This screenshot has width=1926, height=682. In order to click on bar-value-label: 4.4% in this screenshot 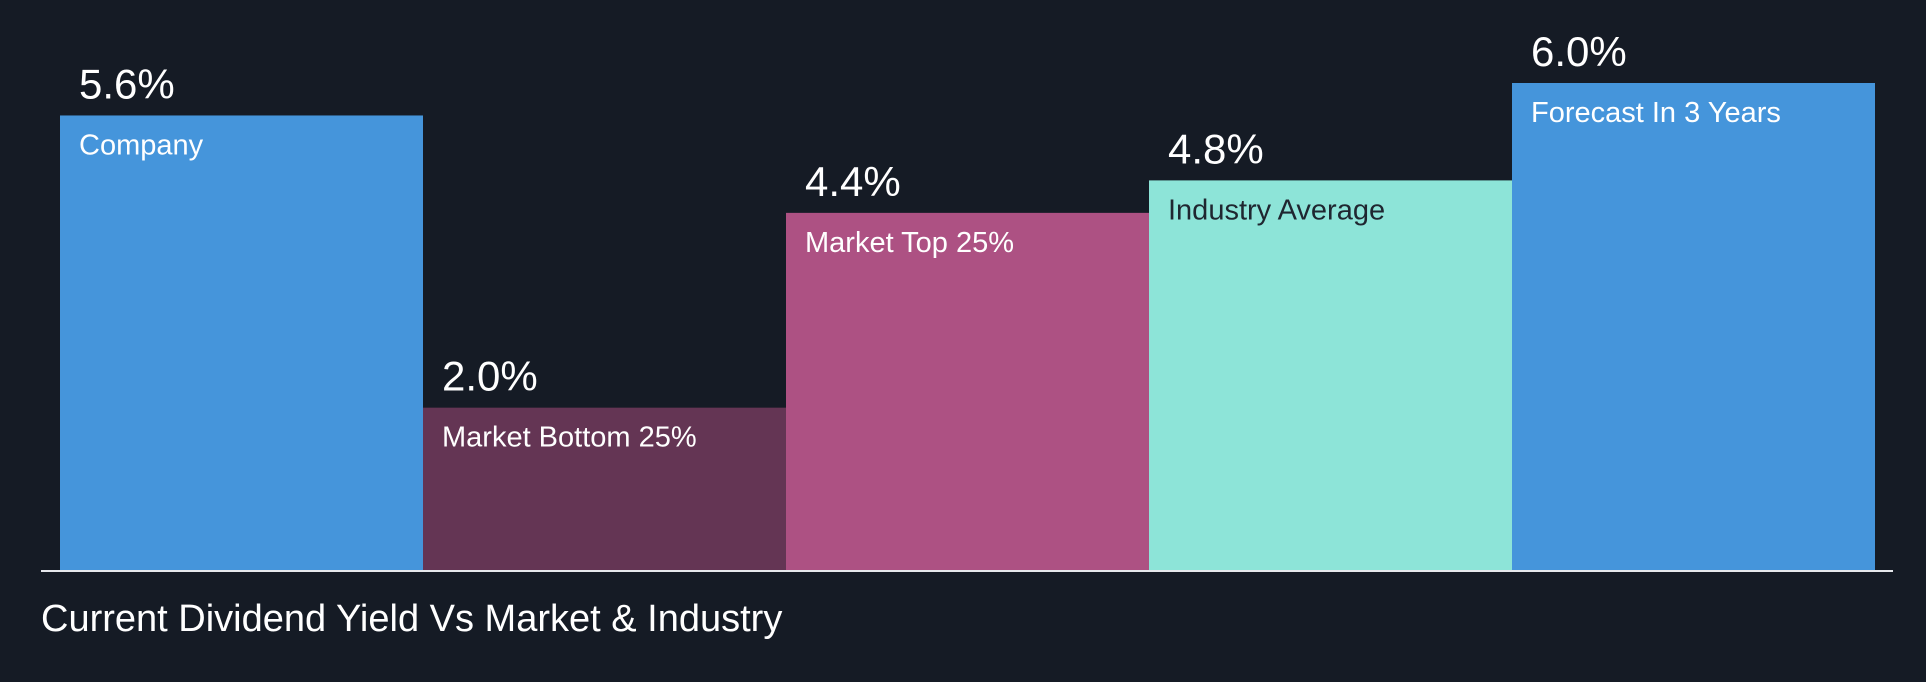, I will do `click(853, 181)`.